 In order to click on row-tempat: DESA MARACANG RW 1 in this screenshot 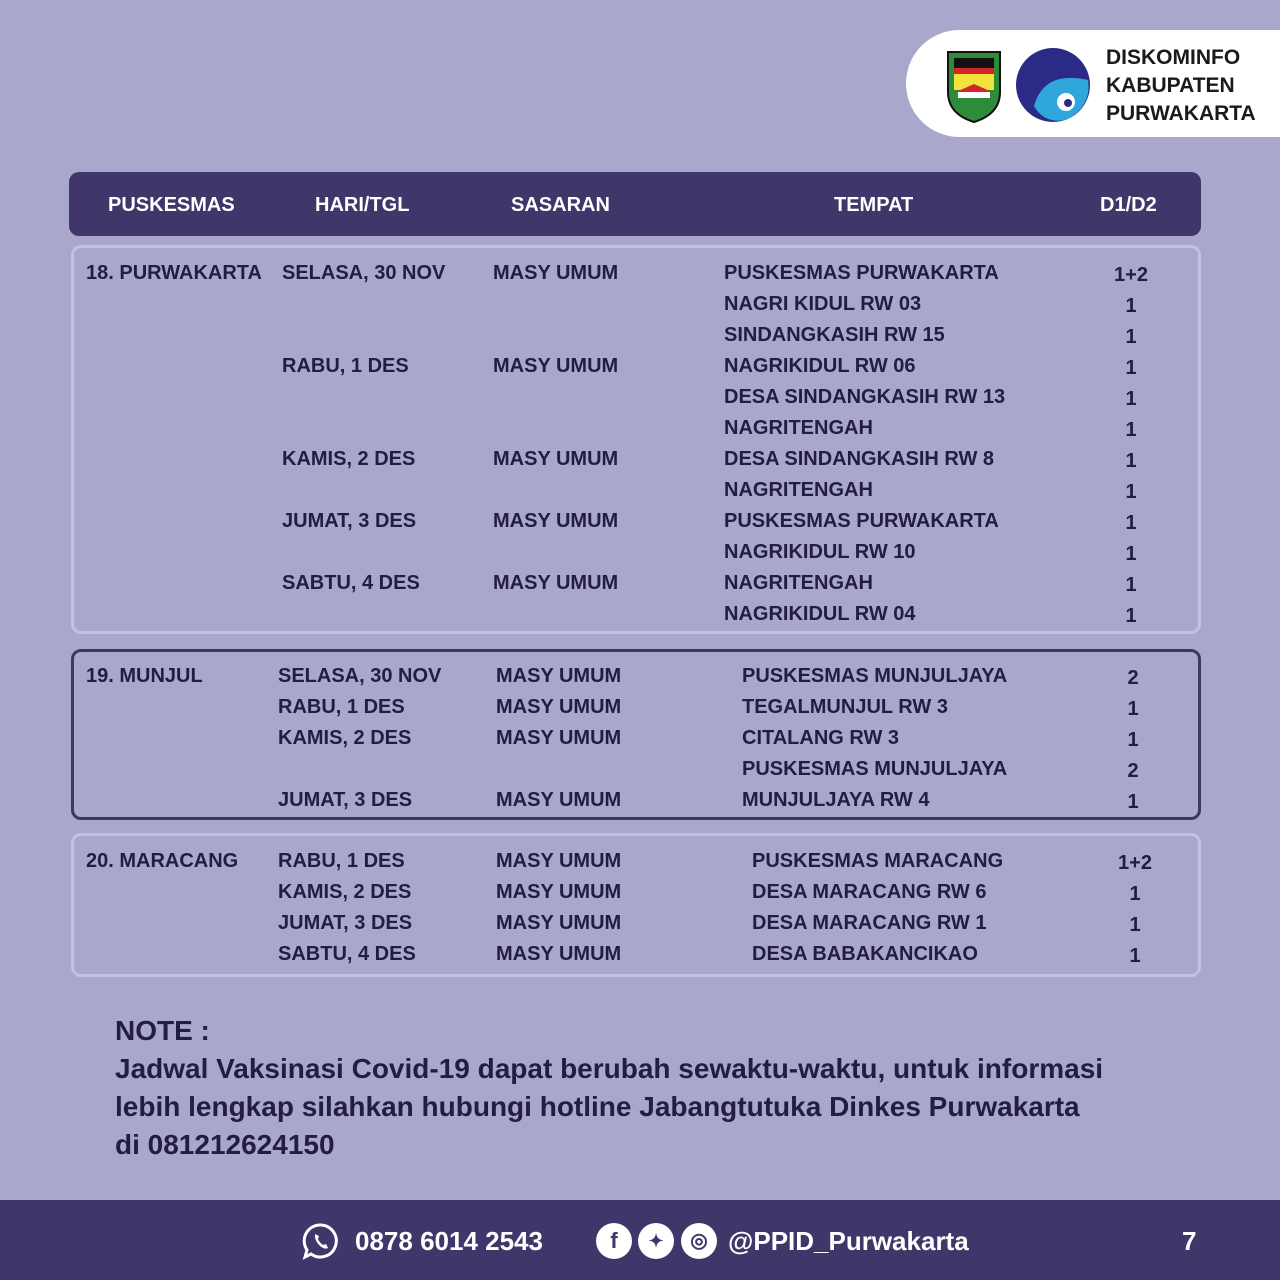, I will do `click(869, 923)`.